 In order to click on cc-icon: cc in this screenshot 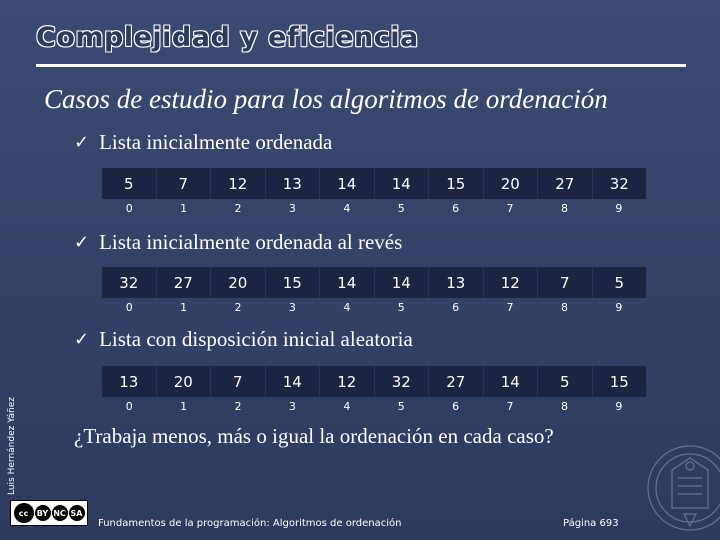, I will do `click(23, 513)`.